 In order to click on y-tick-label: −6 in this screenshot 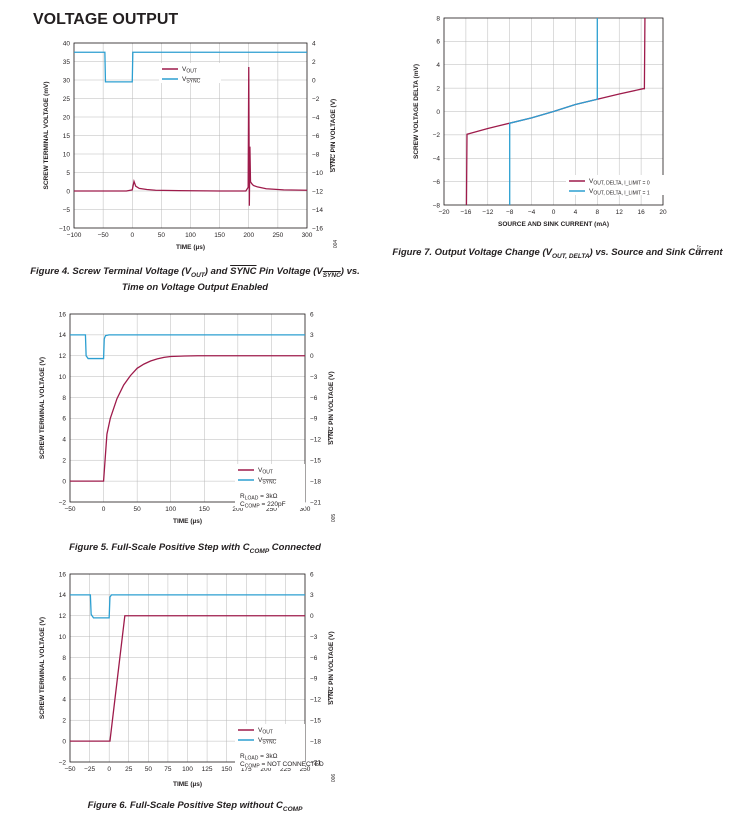, I will do `click(437, 182)`.